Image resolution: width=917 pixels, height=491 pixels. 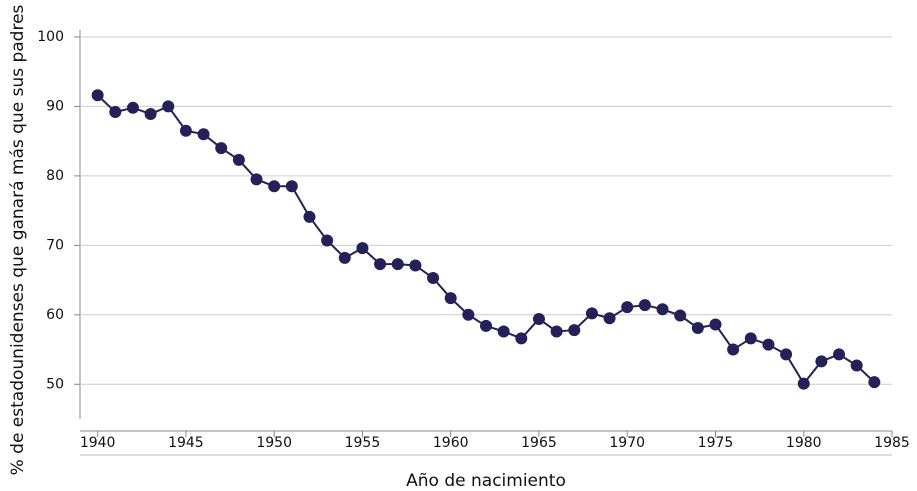 I want to click on x-axis-title: Año de nacimiento, so click(x=486, y=481).